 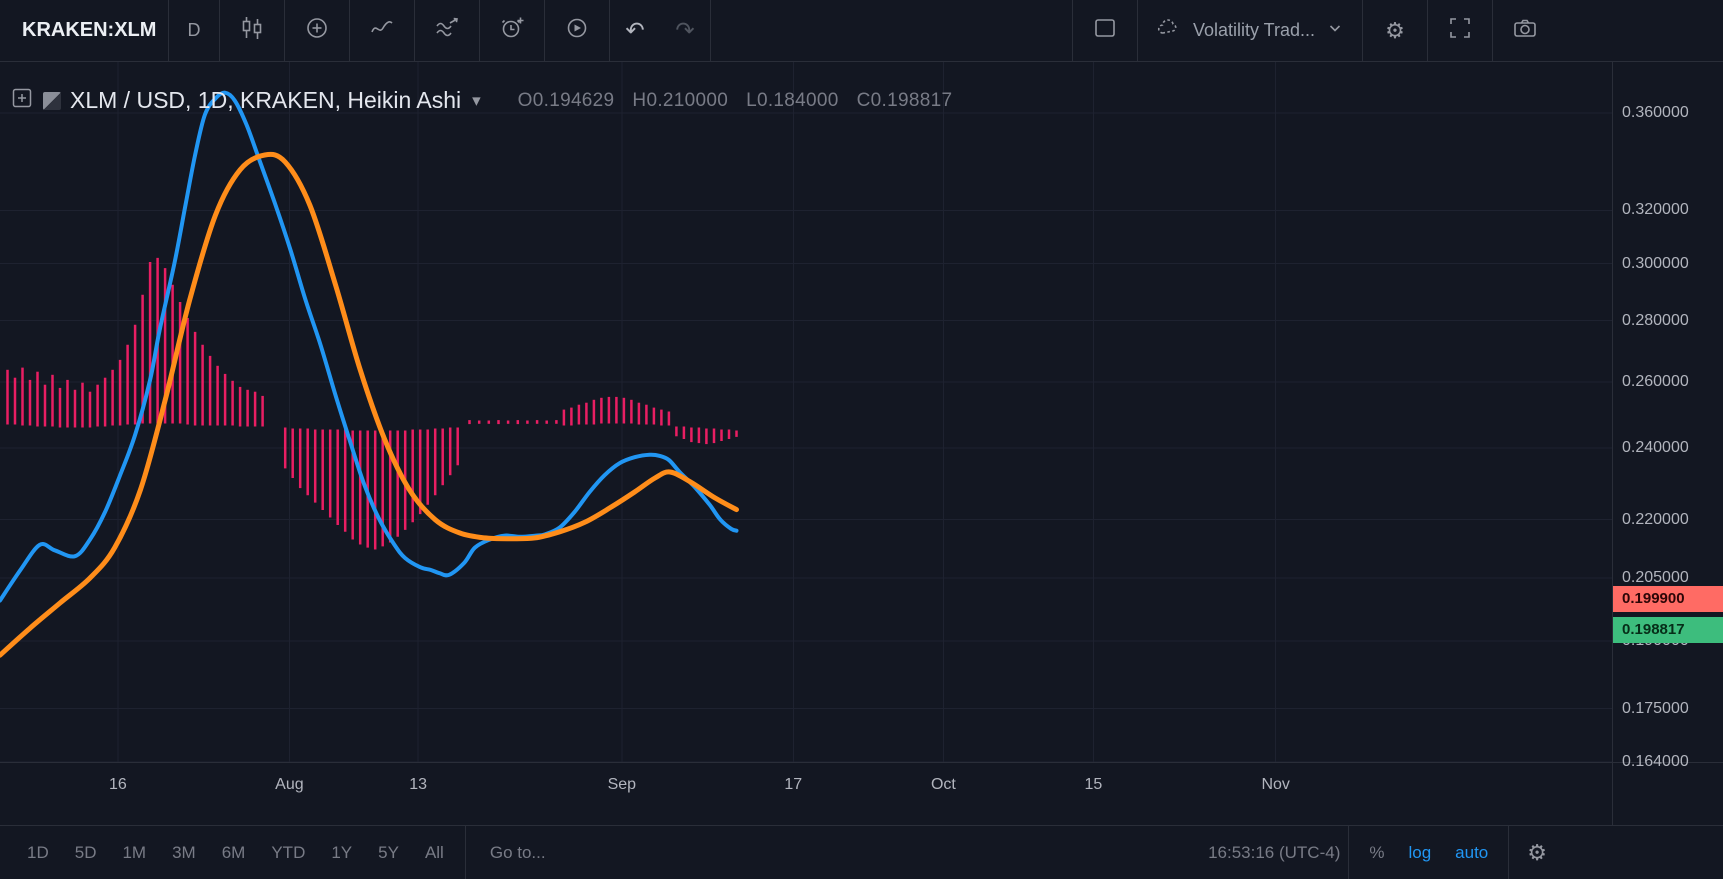 I want to click on chevron-down-icon, so click(x=1335, y=30).